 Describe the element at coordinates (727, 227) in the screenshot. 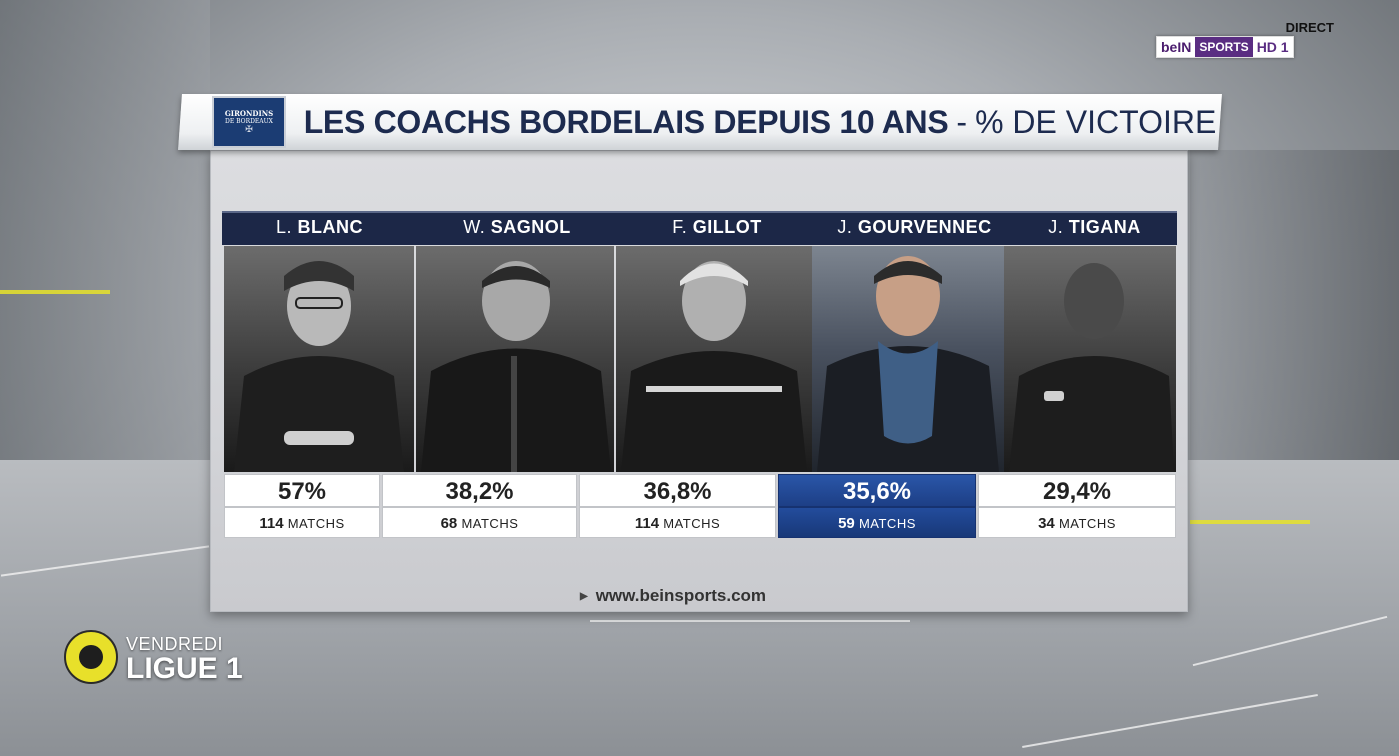

I see `coach-lastname: GILLOT` at that location.